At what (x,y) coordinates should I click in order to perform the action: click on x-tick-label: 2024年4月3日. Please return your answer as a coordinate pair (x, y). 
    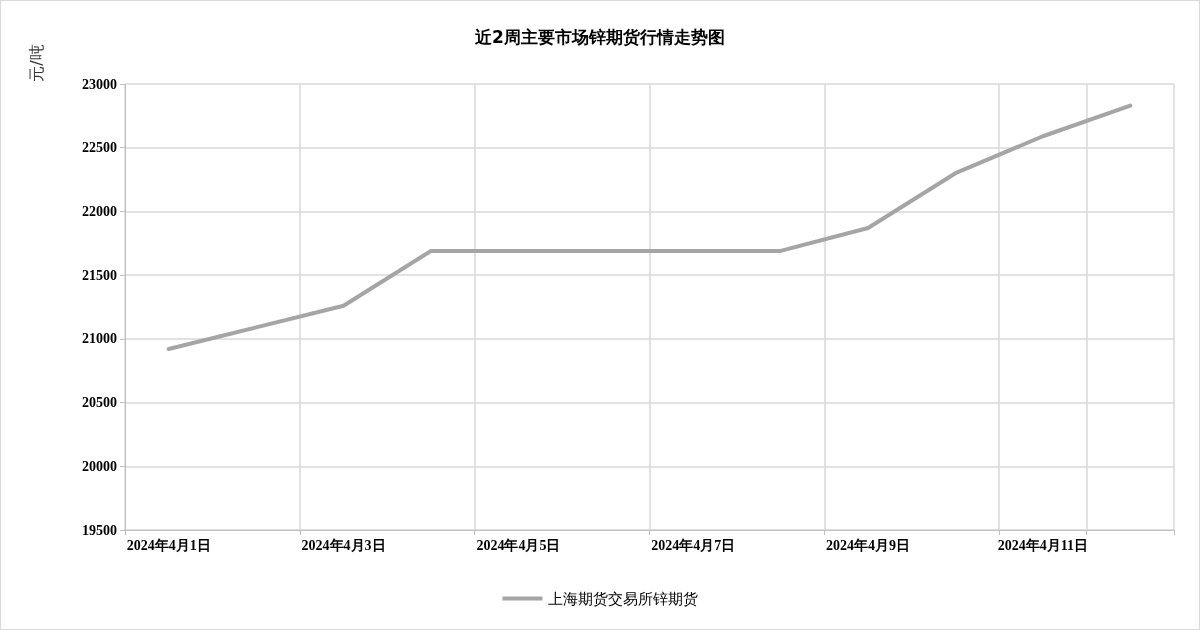
    Looking at the image, I should click on (343, 545).